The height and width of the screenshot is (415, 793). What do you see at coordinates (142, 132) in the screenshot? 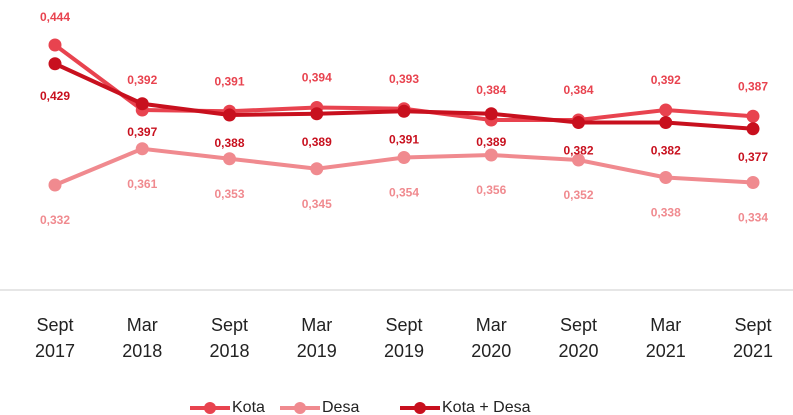
I see `data-label: 0,397` at bounding box center [142, 132].